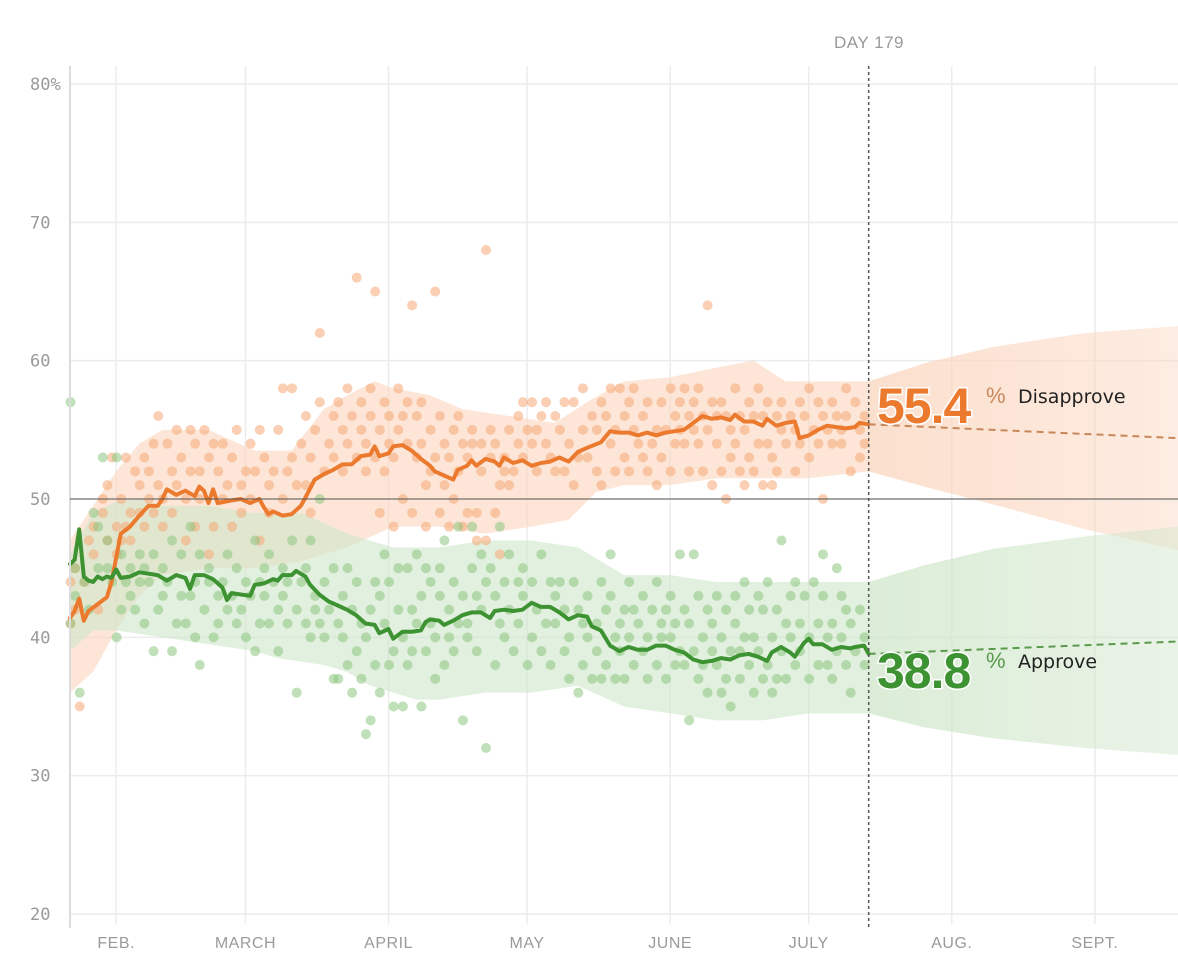 This screenshot has width=1178, height=966. Describe the element at coordinates (809, 943) in the screenshot. I see `x-tick-label: JULY` at that location.